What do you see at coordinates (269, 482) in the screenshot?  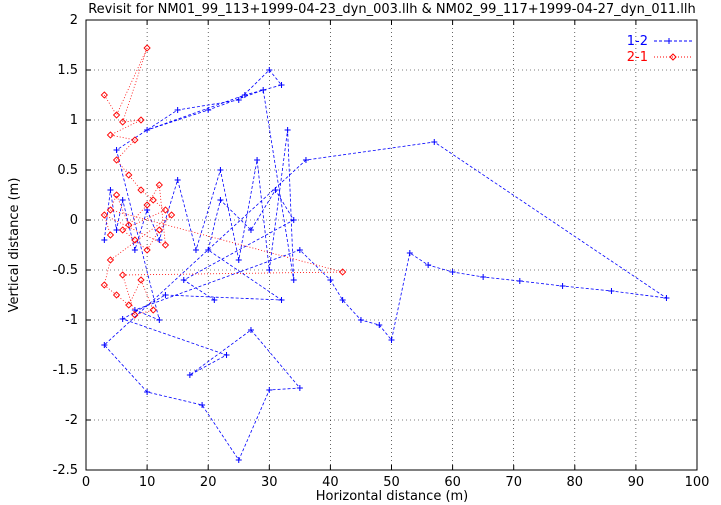 I see `x-tick-label: 30` at bounding box center [269, 482].